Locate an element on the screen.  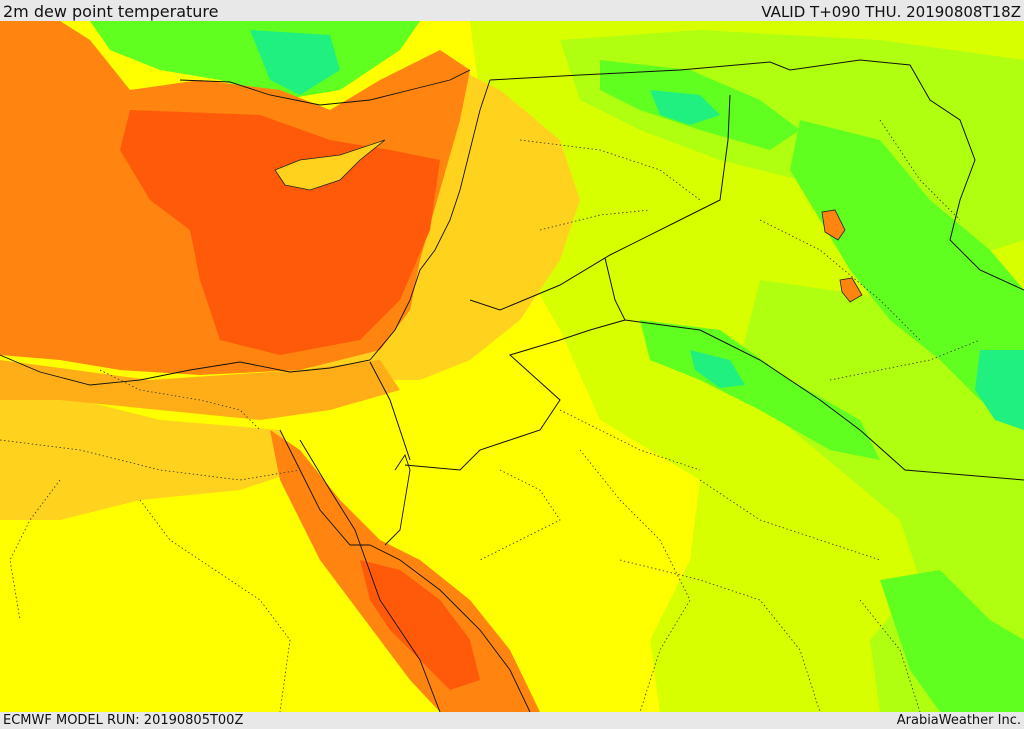
orange-red-sea is located at coordinates (405, 571).